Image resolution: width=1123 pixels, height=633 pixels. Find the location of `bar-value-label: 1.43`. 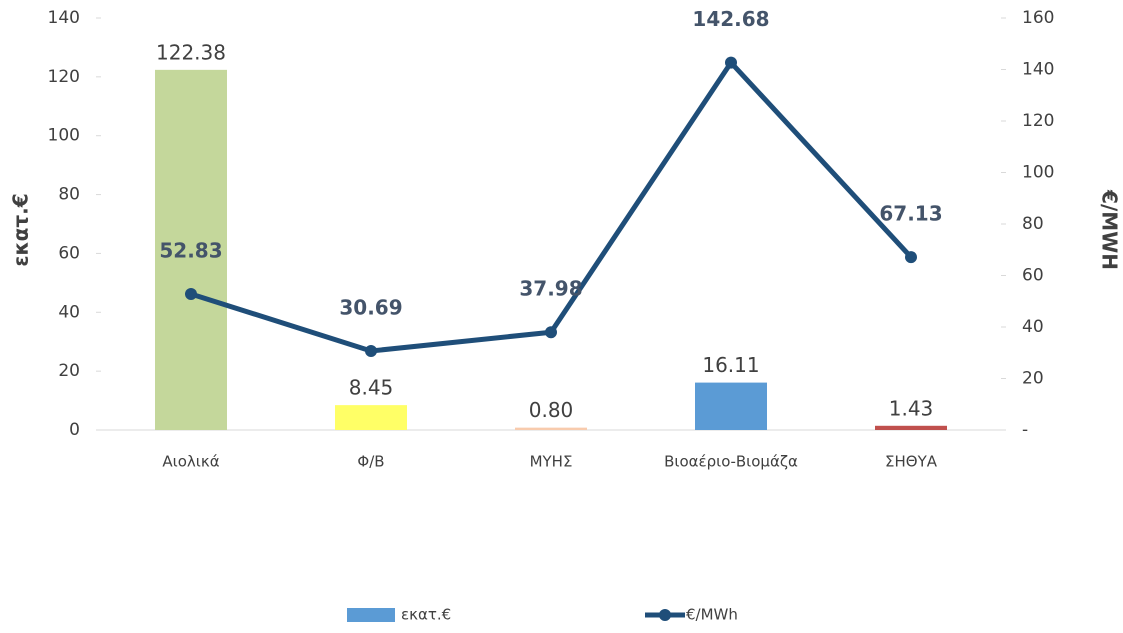

bar-value-label: 1.43 is located at coordinates (911, 408).